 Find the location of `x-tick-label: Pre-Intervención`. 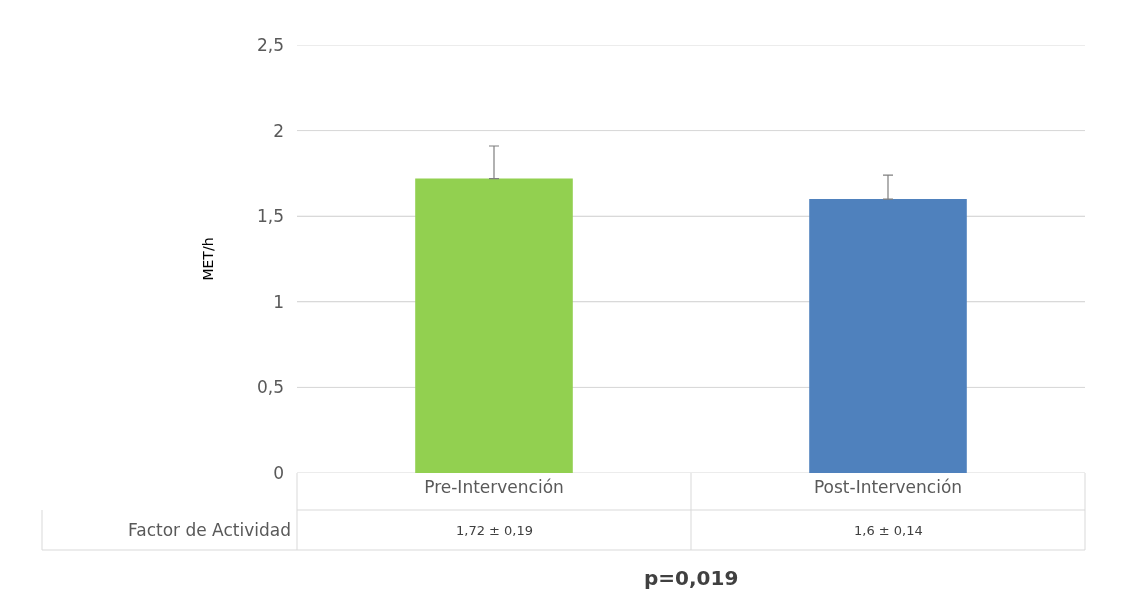

x-tick-label: Pre-Intervención is located at coordinates (494, 487).